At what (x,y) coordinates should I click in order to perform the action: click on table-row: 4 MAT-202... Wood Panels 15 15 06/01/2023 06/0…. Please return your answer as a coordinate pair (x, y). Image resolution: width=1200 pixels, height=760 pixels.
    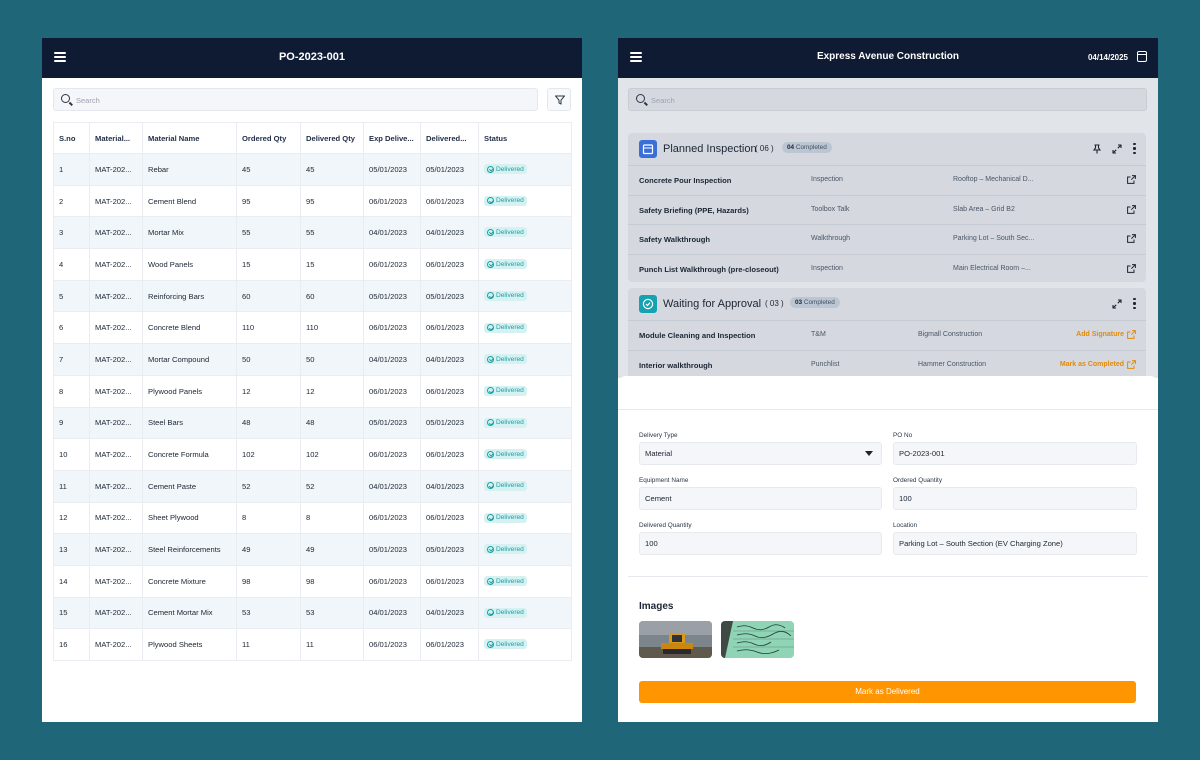
    Looking at the image, I should click on (312, 264).